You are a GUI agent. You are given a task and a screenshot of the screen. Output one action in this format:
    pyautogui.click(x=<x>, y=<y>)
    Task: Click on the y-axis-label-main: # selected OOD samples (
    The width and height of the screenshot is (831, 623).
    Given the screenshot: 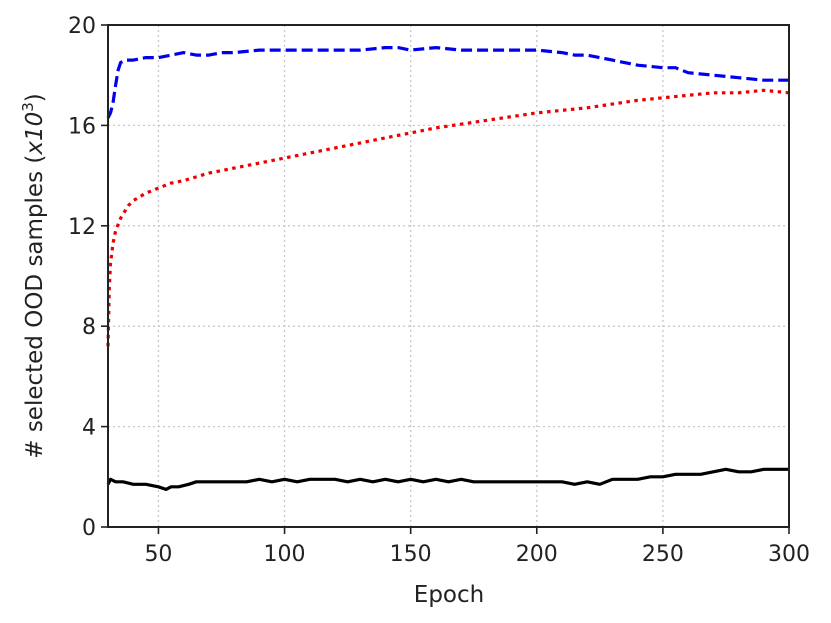 What is the action you would take?
    pyautogui.click(x=35, y=307)
    